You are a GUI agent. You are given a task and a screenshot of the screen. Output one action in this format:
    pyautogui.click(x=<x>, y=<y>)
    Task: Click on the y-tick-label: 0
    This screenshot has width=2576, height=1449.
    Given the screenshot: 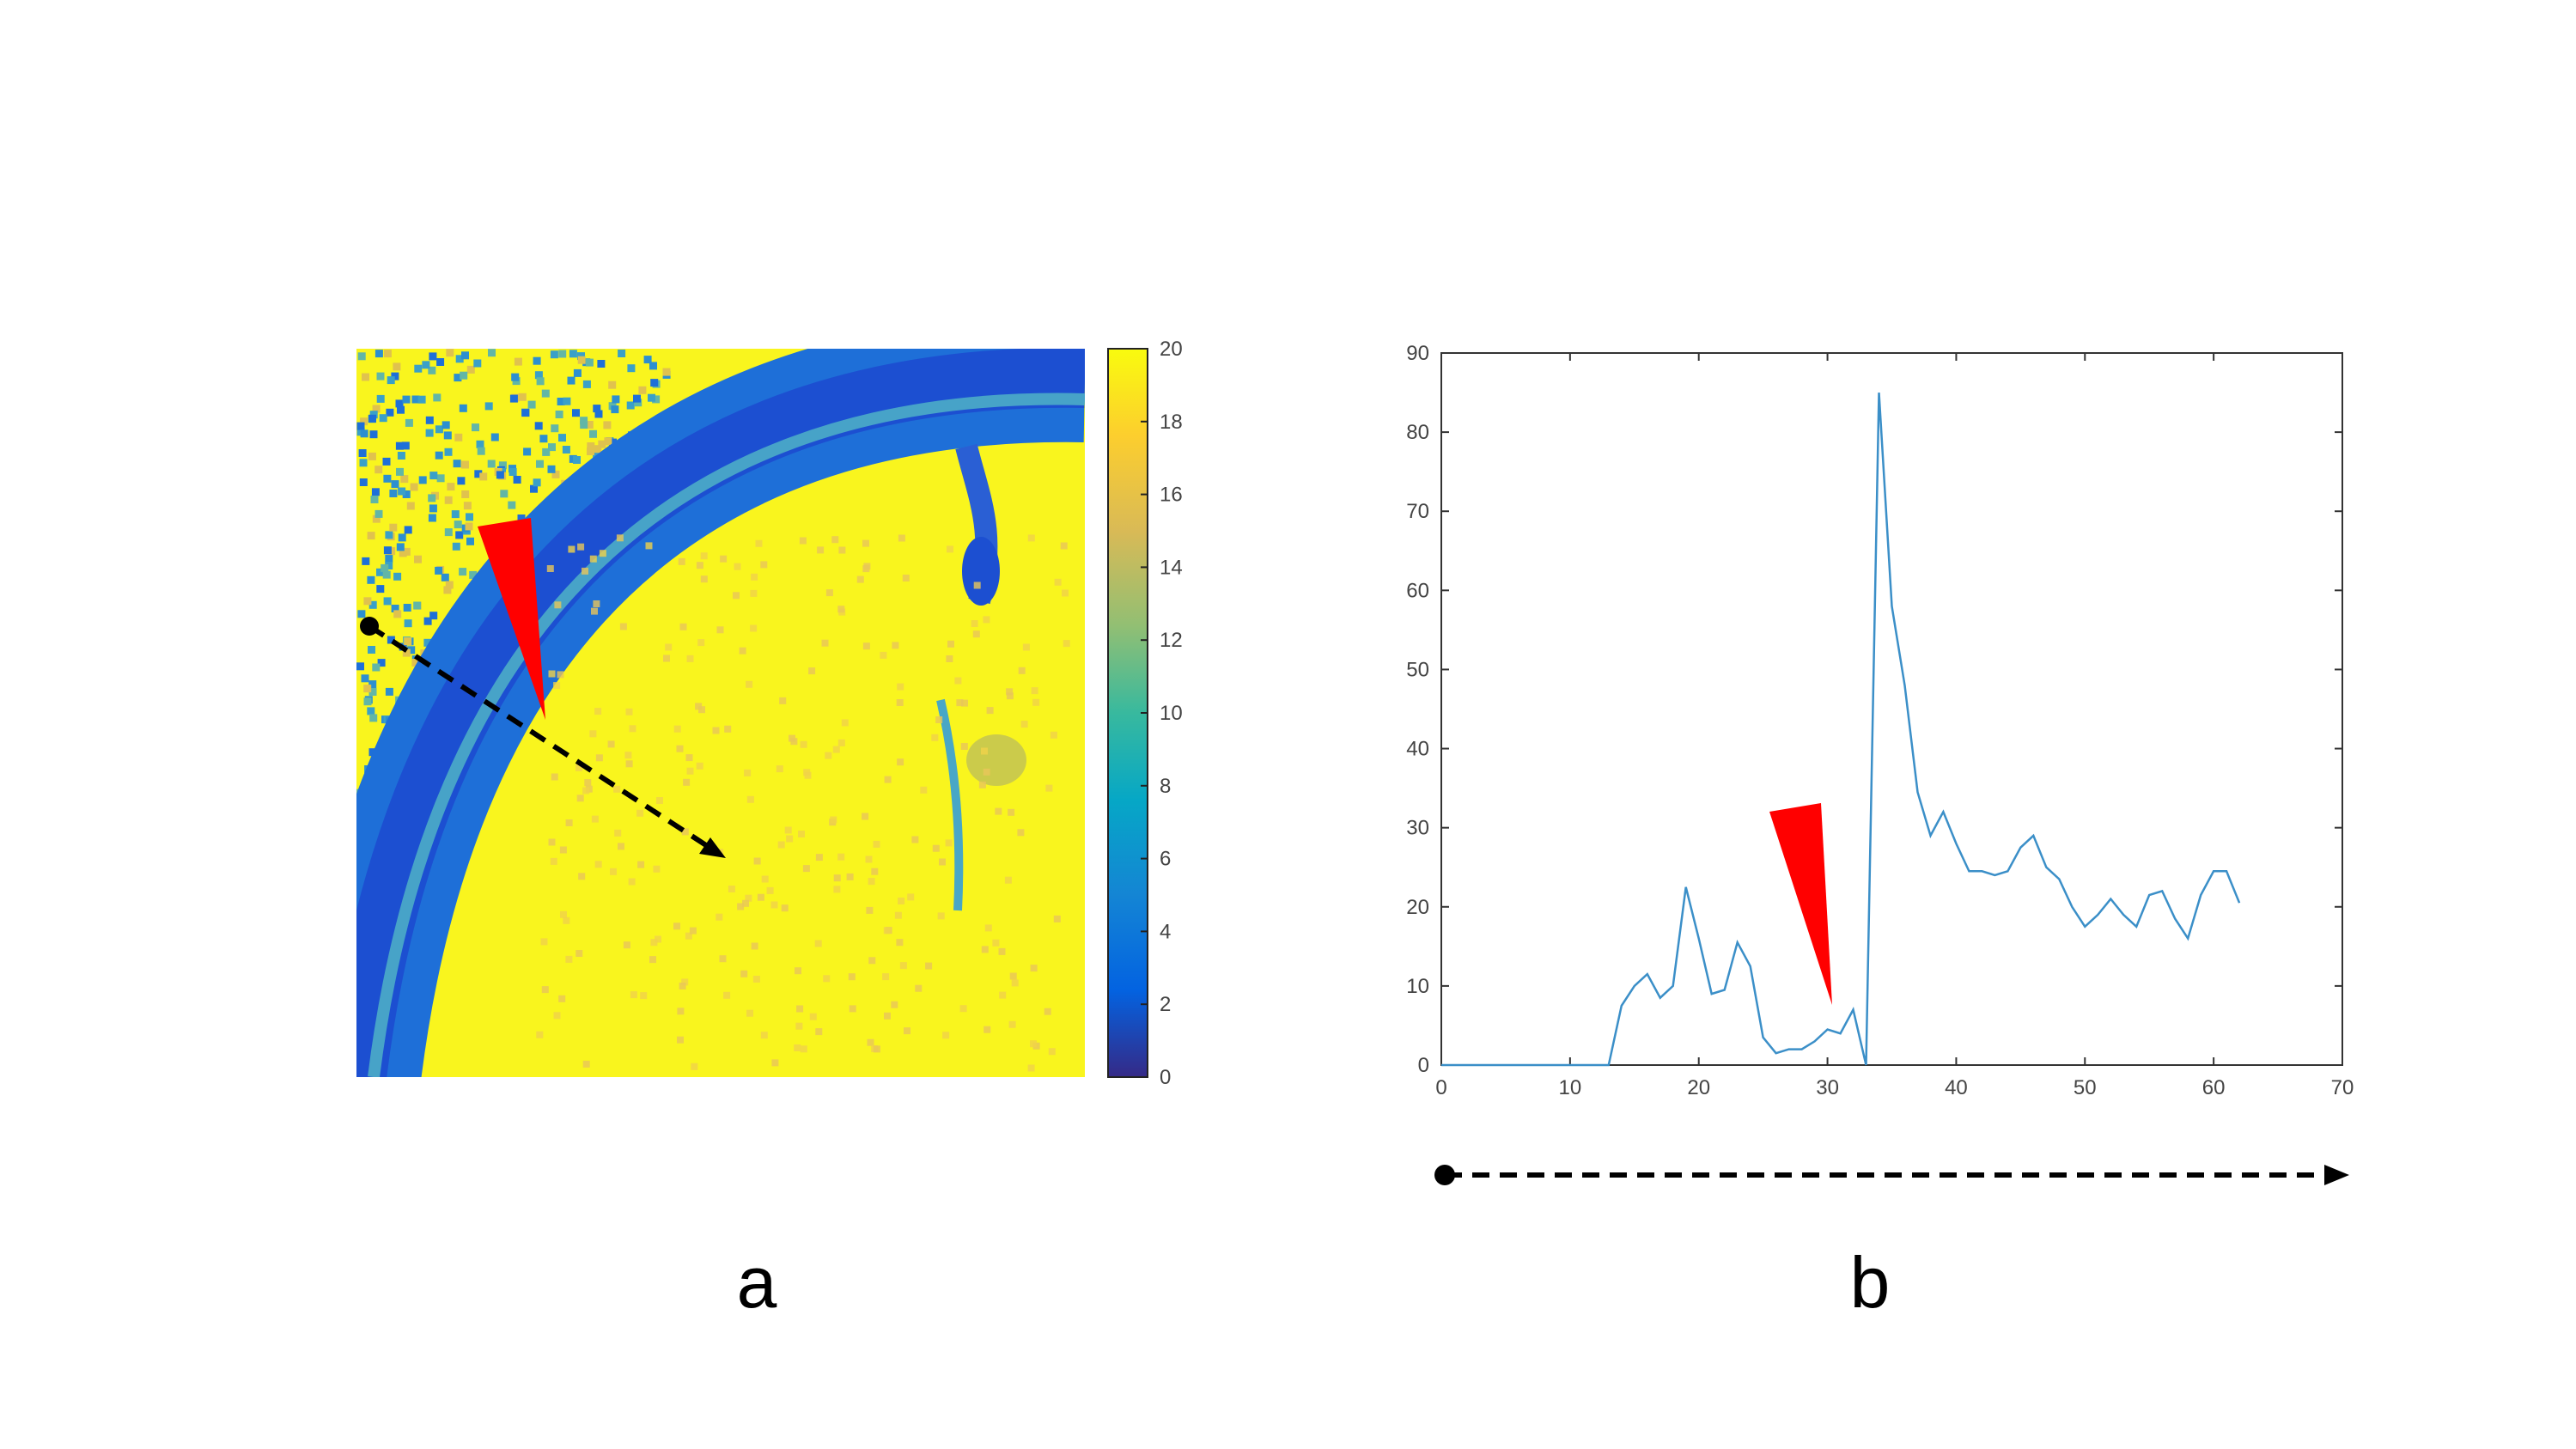 What is the action you would take?
    pyautogui.click(x=1423, y=1065)
    